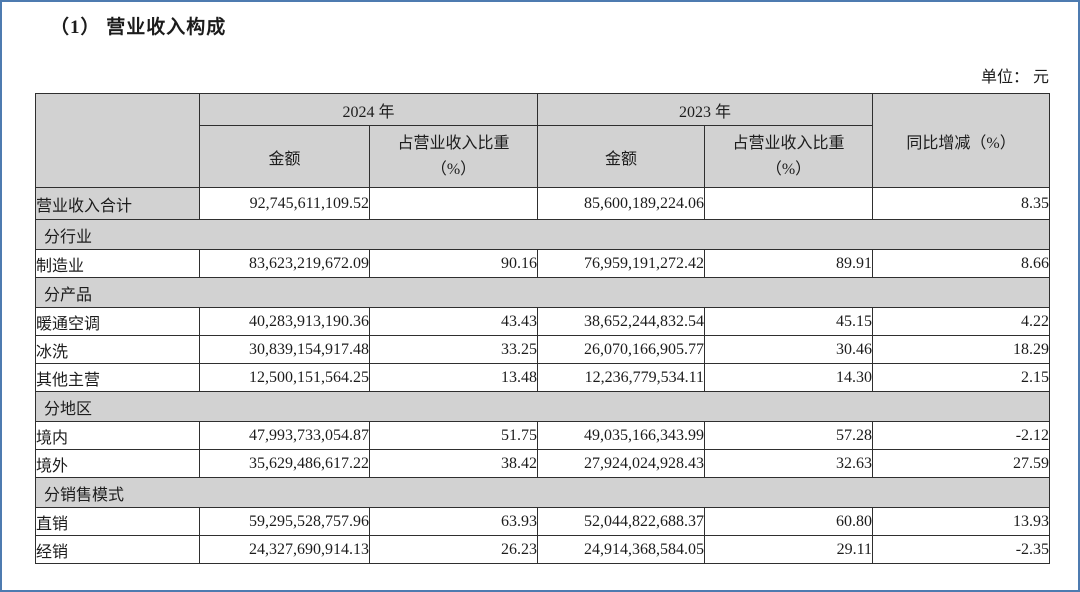  Describe the element at coordinates (117, 549) in the screenshot. I see `row-label-cell: 经销` at that location.